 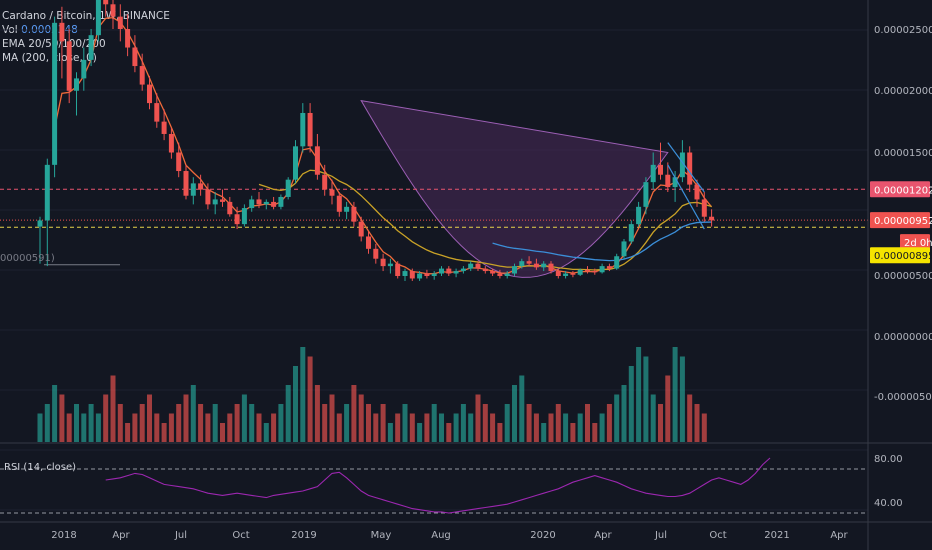 What do you see at coordinates (303, 535) in the screenshot?
I see `time-axis-tick: 2019` at bounding box center [303, 535].